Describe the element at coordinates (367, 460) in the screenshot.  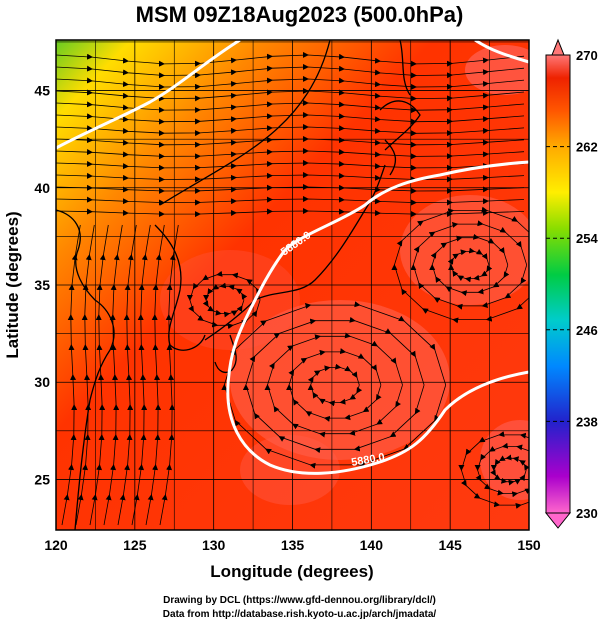
I see `contour-label: 5880.0` at that location.